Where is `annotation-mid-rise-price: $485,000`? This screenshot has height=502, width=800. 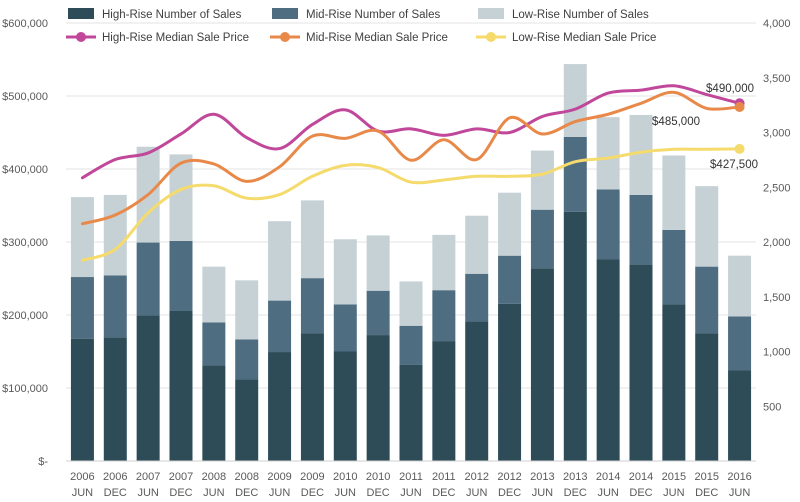
annotation-mid-rise-price: $485,000 is located at coordinates (676, 122).